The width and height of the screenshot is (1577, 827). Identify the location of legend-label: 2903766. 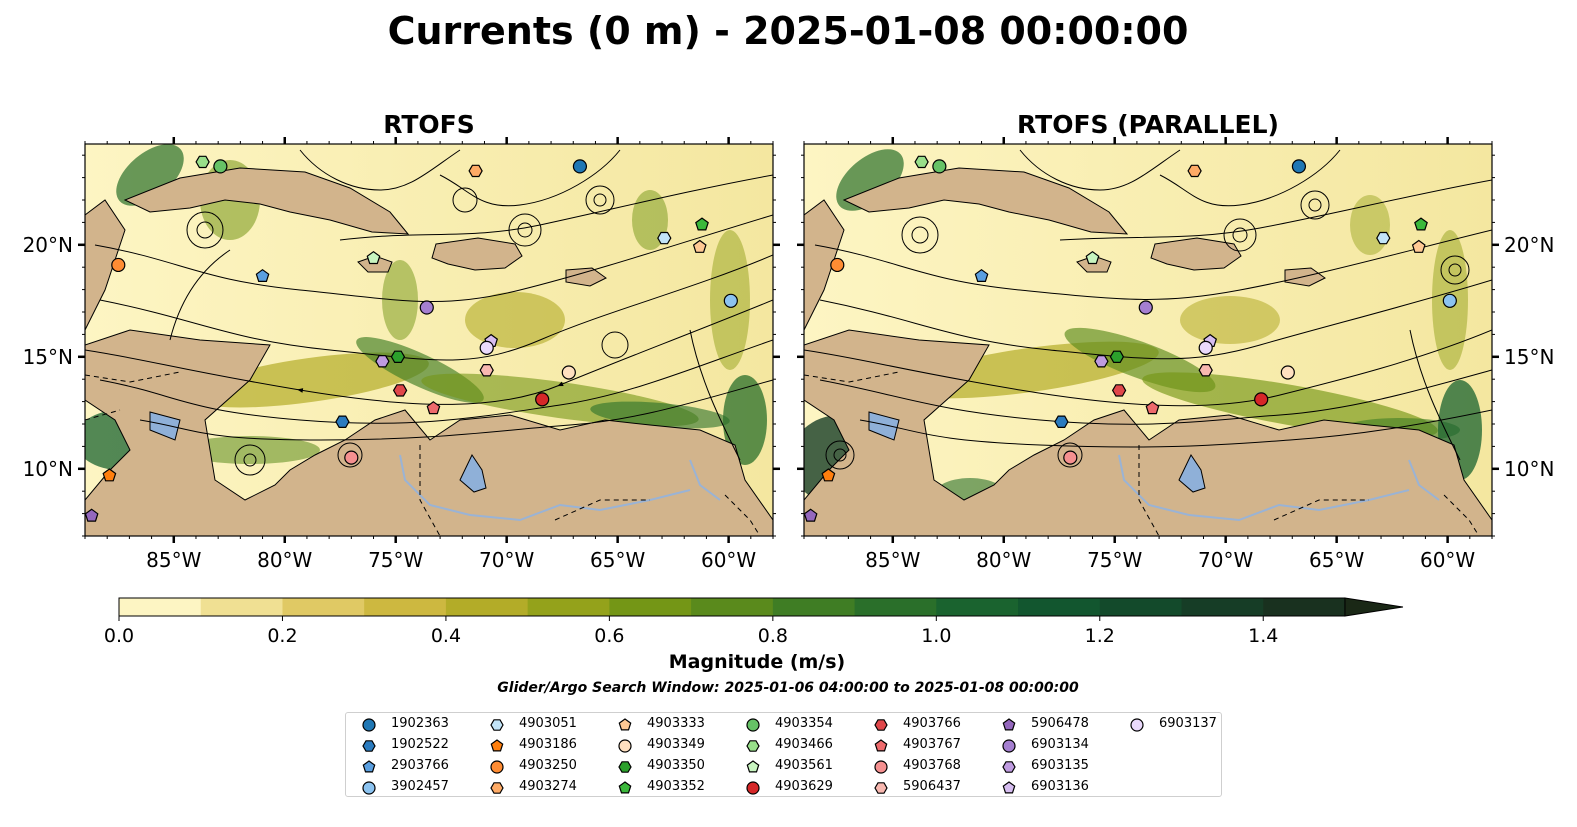
(420, 765).